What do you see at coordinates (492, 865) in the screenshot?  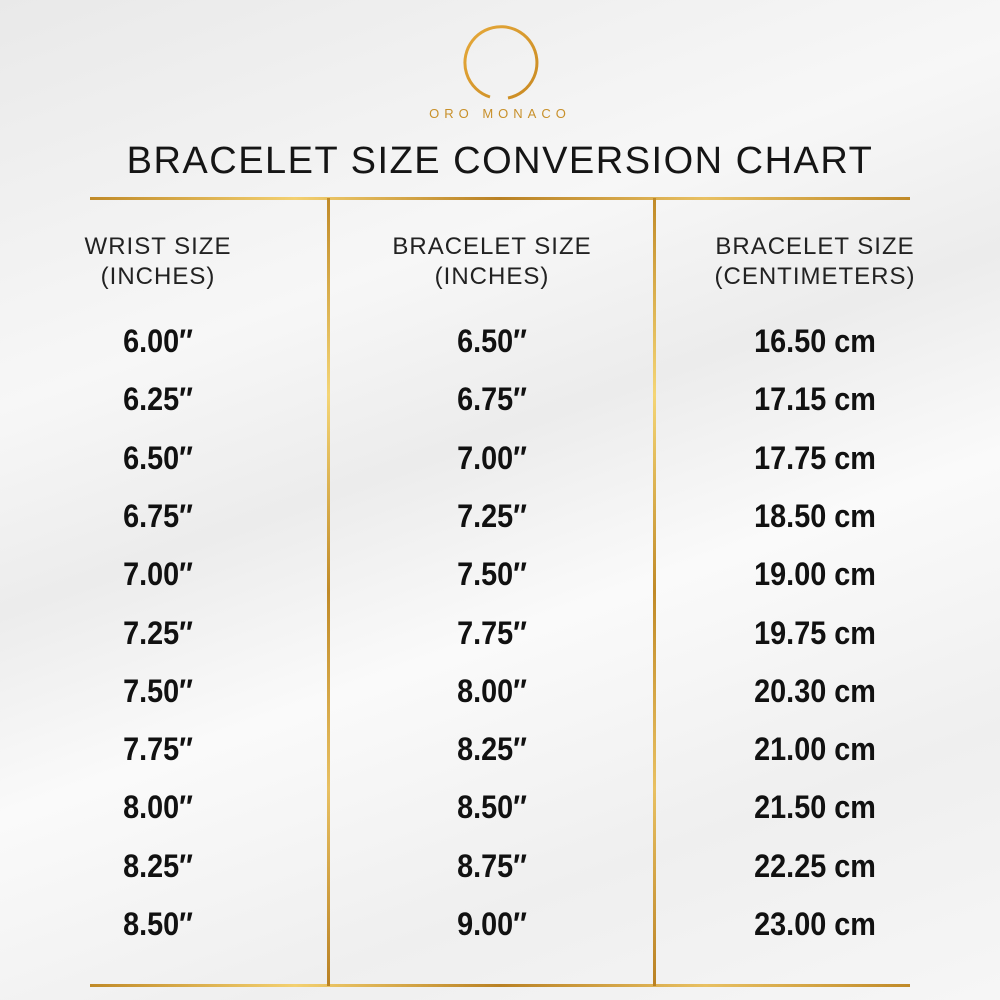 I see `table-cell: 8.75″` at bounding box center [492, 865].